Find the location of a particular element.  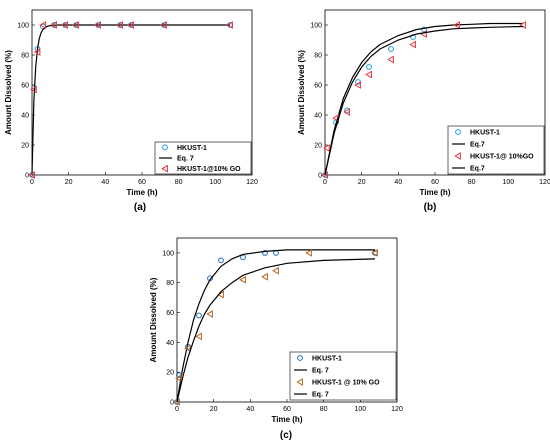

legend: HKUST-1 Eq.7 HKUST-1@ 10%GO Eq.7 is located at coordinates (496, 150).